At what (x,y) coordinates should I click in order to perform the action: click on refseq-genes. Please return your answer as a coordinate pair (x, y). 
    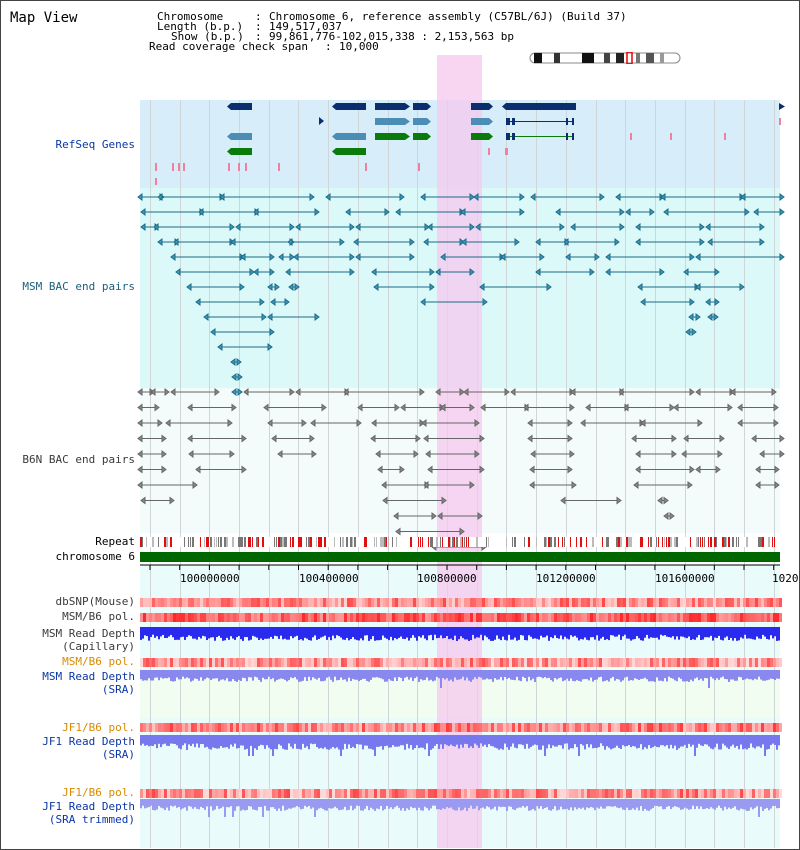
    Looking at the image, I should click on (470, 144).